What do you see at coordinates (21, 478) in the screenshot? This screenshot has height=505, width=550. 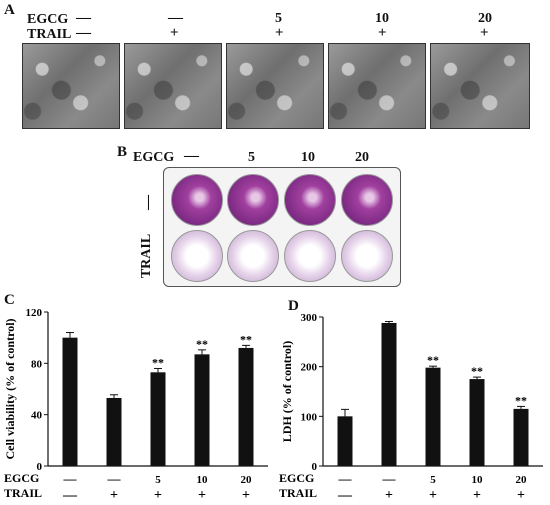 I see `chart-c-egcg-row-label: EGCG` at bounding box center [21, 478].